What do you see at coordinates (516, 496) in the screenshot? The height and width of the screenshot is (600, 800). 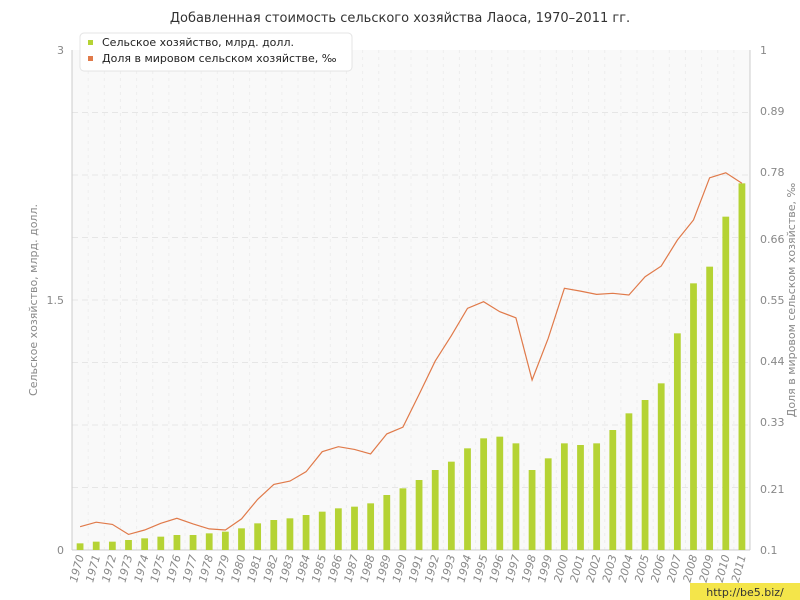 I see `bar-1997` at bounding box center [516, 496].